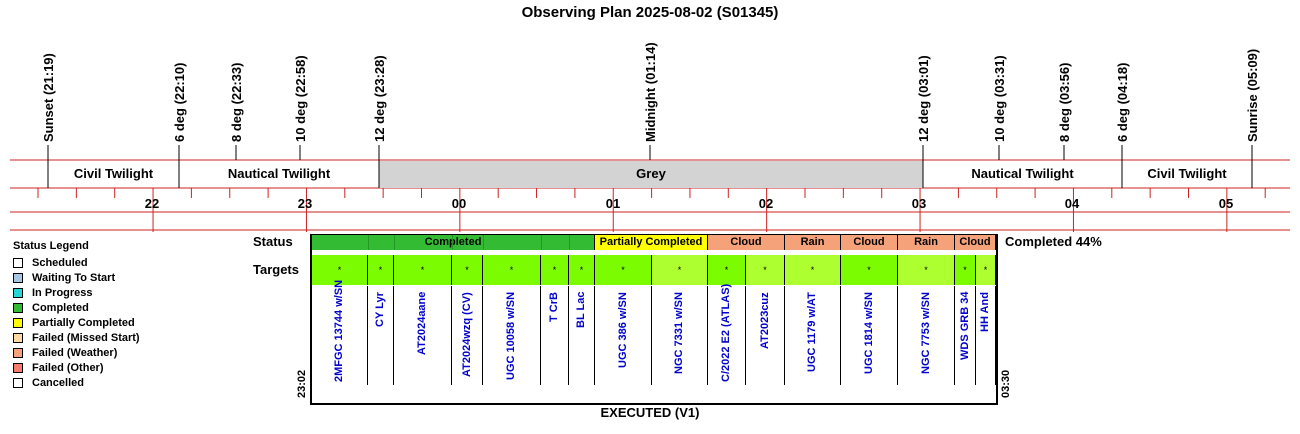 This screenshot has width=1300, height=434. Describe the element at coordinates (381, 335) in the screenshot. I see `target-name-cell: CY Lyr` at that location.